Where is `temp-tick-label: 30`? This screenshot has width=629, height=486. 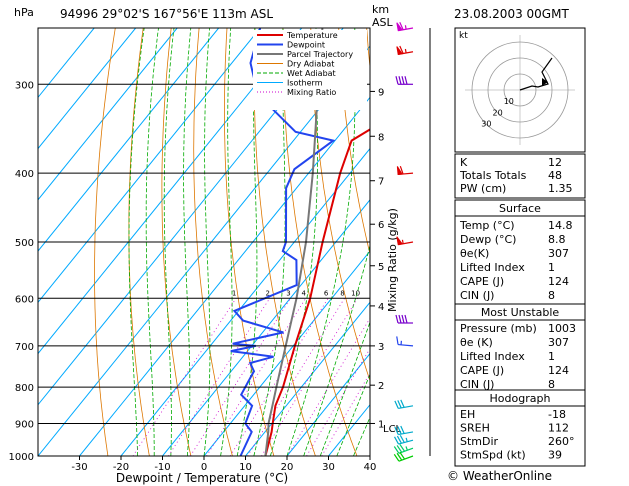
temp-tick-label: 30 is located at coordinates (328, 467).